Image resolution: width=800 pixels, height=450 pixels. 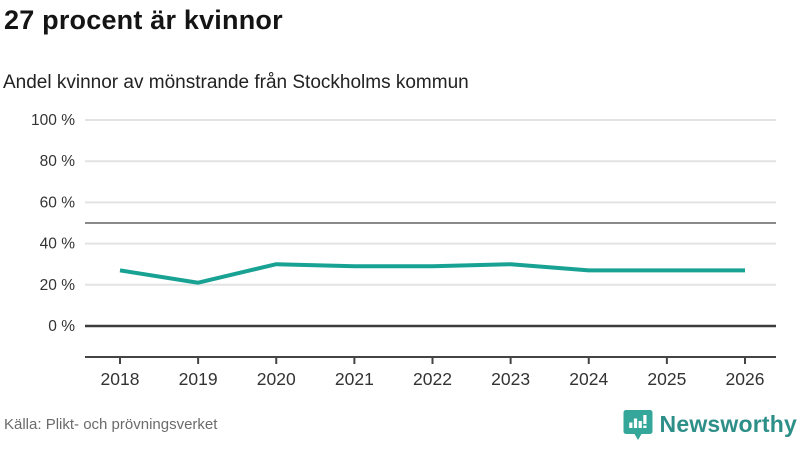 What do you see at coordinates (198, 379) in the screenshot?
I see `x-tick-label: 2019` at bounding box center [198, 379].